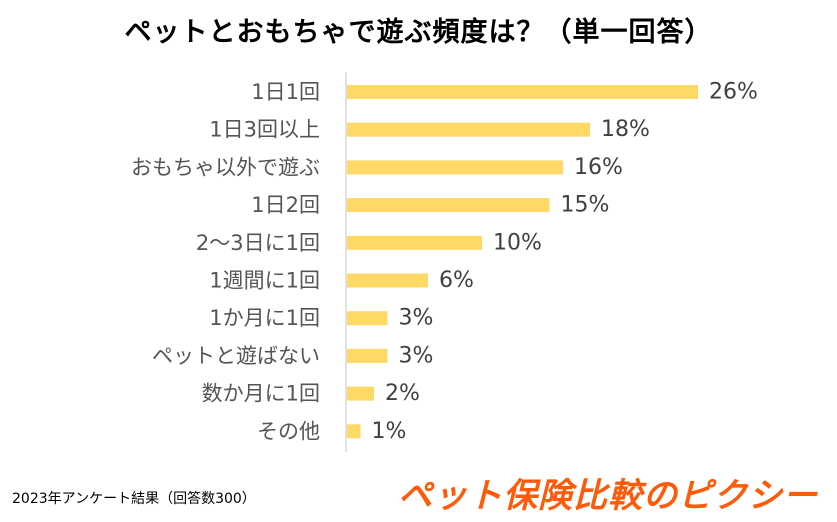  Describe the element at coordinates (598, 167) in the screenshot. I see `value-label-3: 16%` at that location.